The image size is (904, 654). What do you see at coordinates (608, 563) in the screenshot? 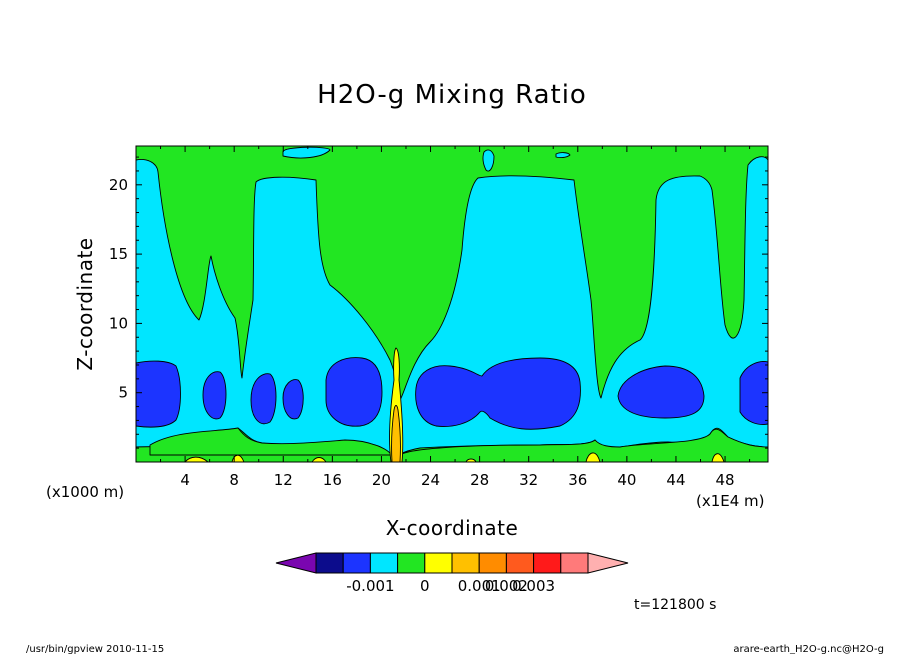
I see `colorbar-high-arrow` at bounding box center [608, 563].